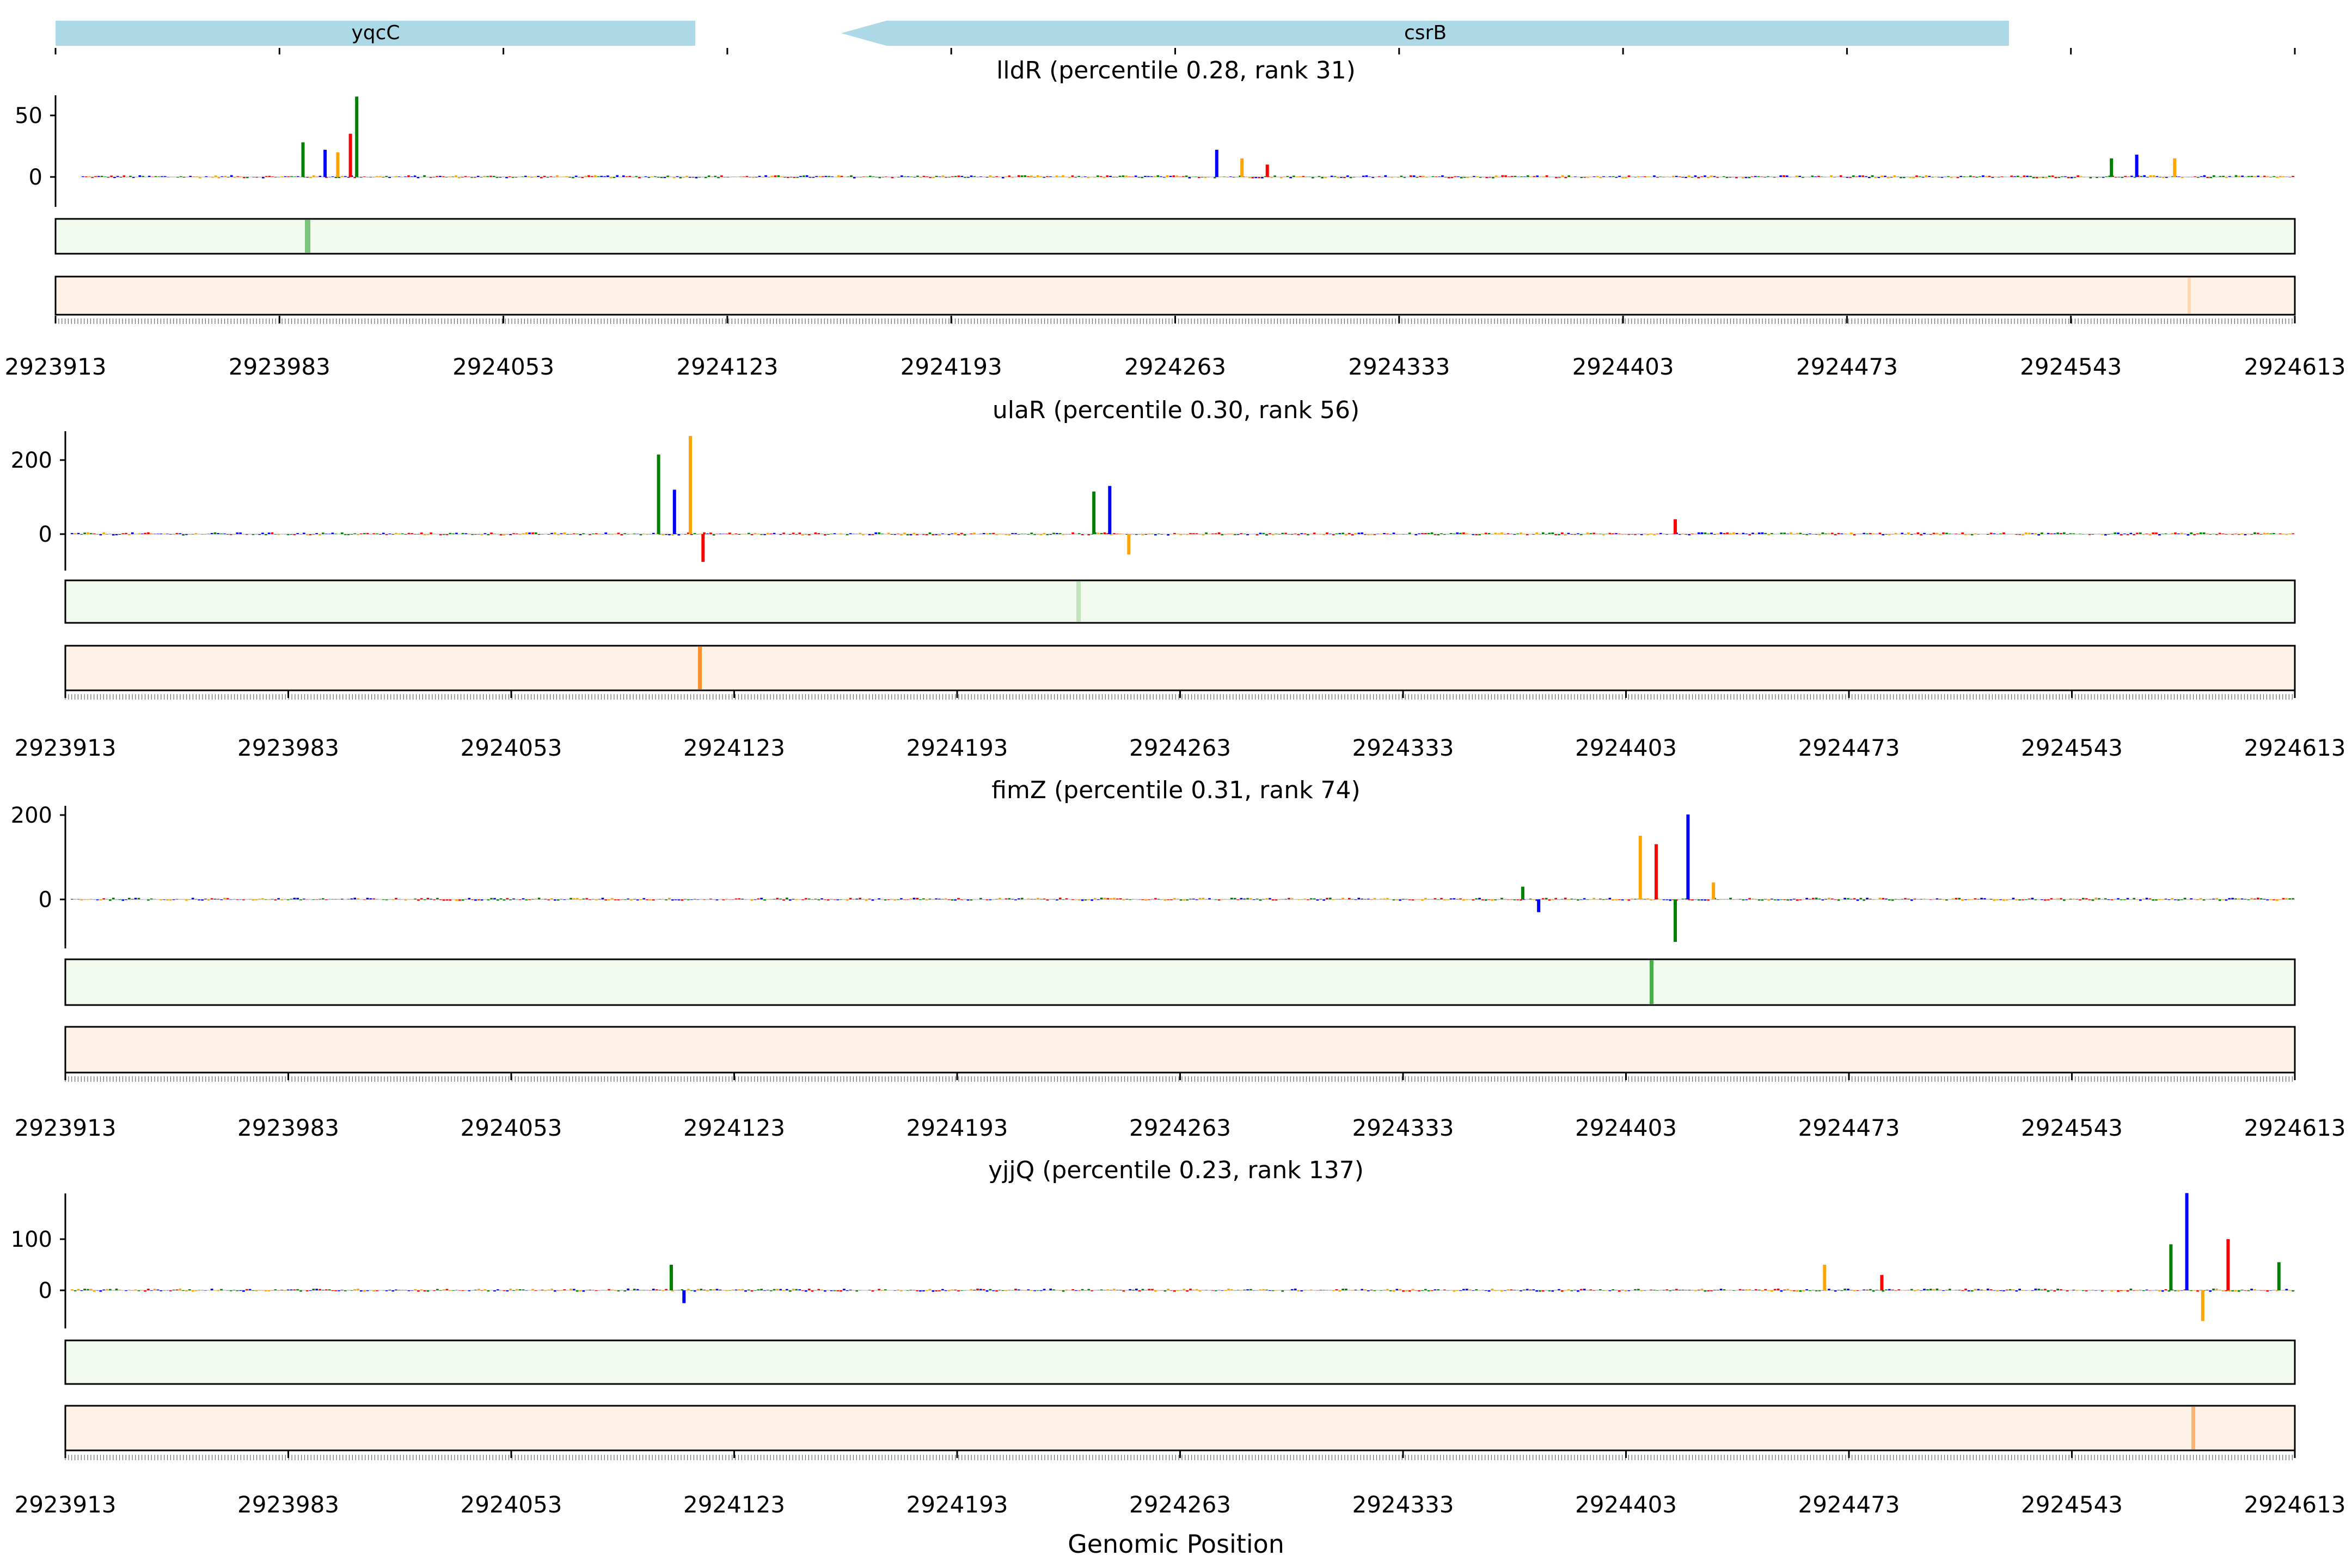 The width and height of the screenshot is (2352, 1568). What do you see at coordinates (1183, 878) in the screenshot?
I see `attribution-signal` at bounding box center [1183, 878].